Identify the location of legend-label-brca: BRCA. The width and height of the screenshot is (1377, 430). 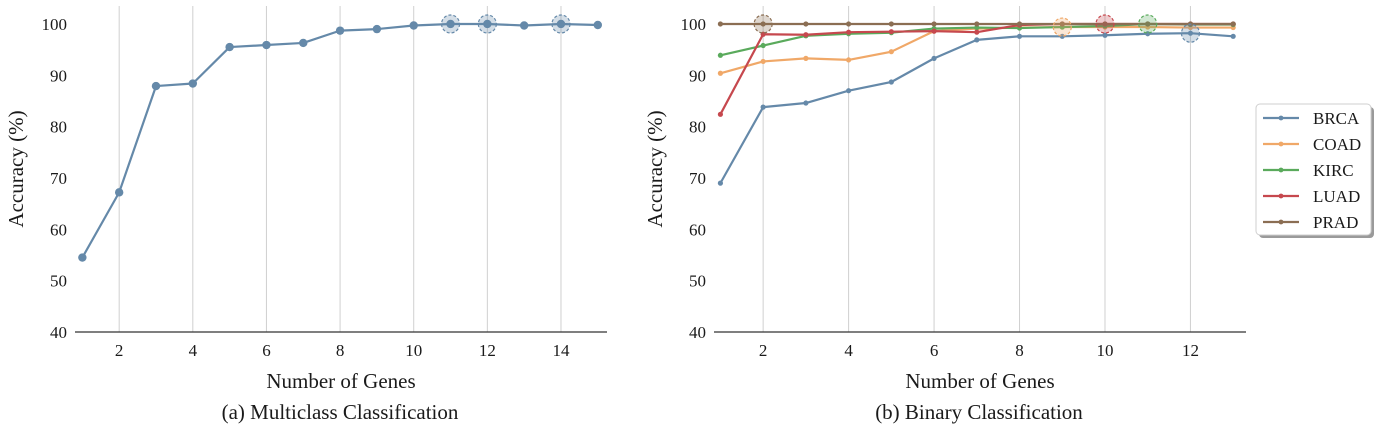
(1336, 118).